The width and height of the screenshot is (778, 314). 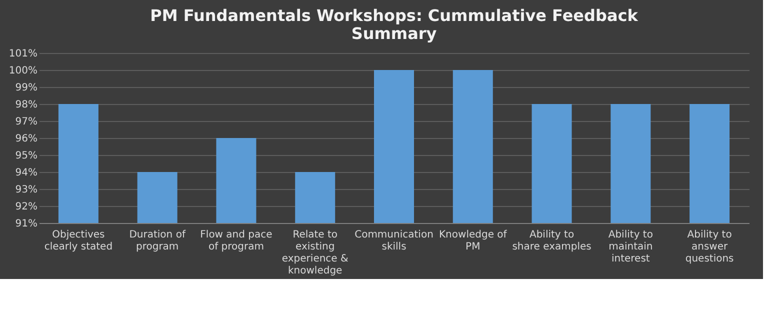 What do you see at coordinates (394, 241) in the screenshot?
I see `x-tick-label: Communication skills` at bounding box center [394, 241].